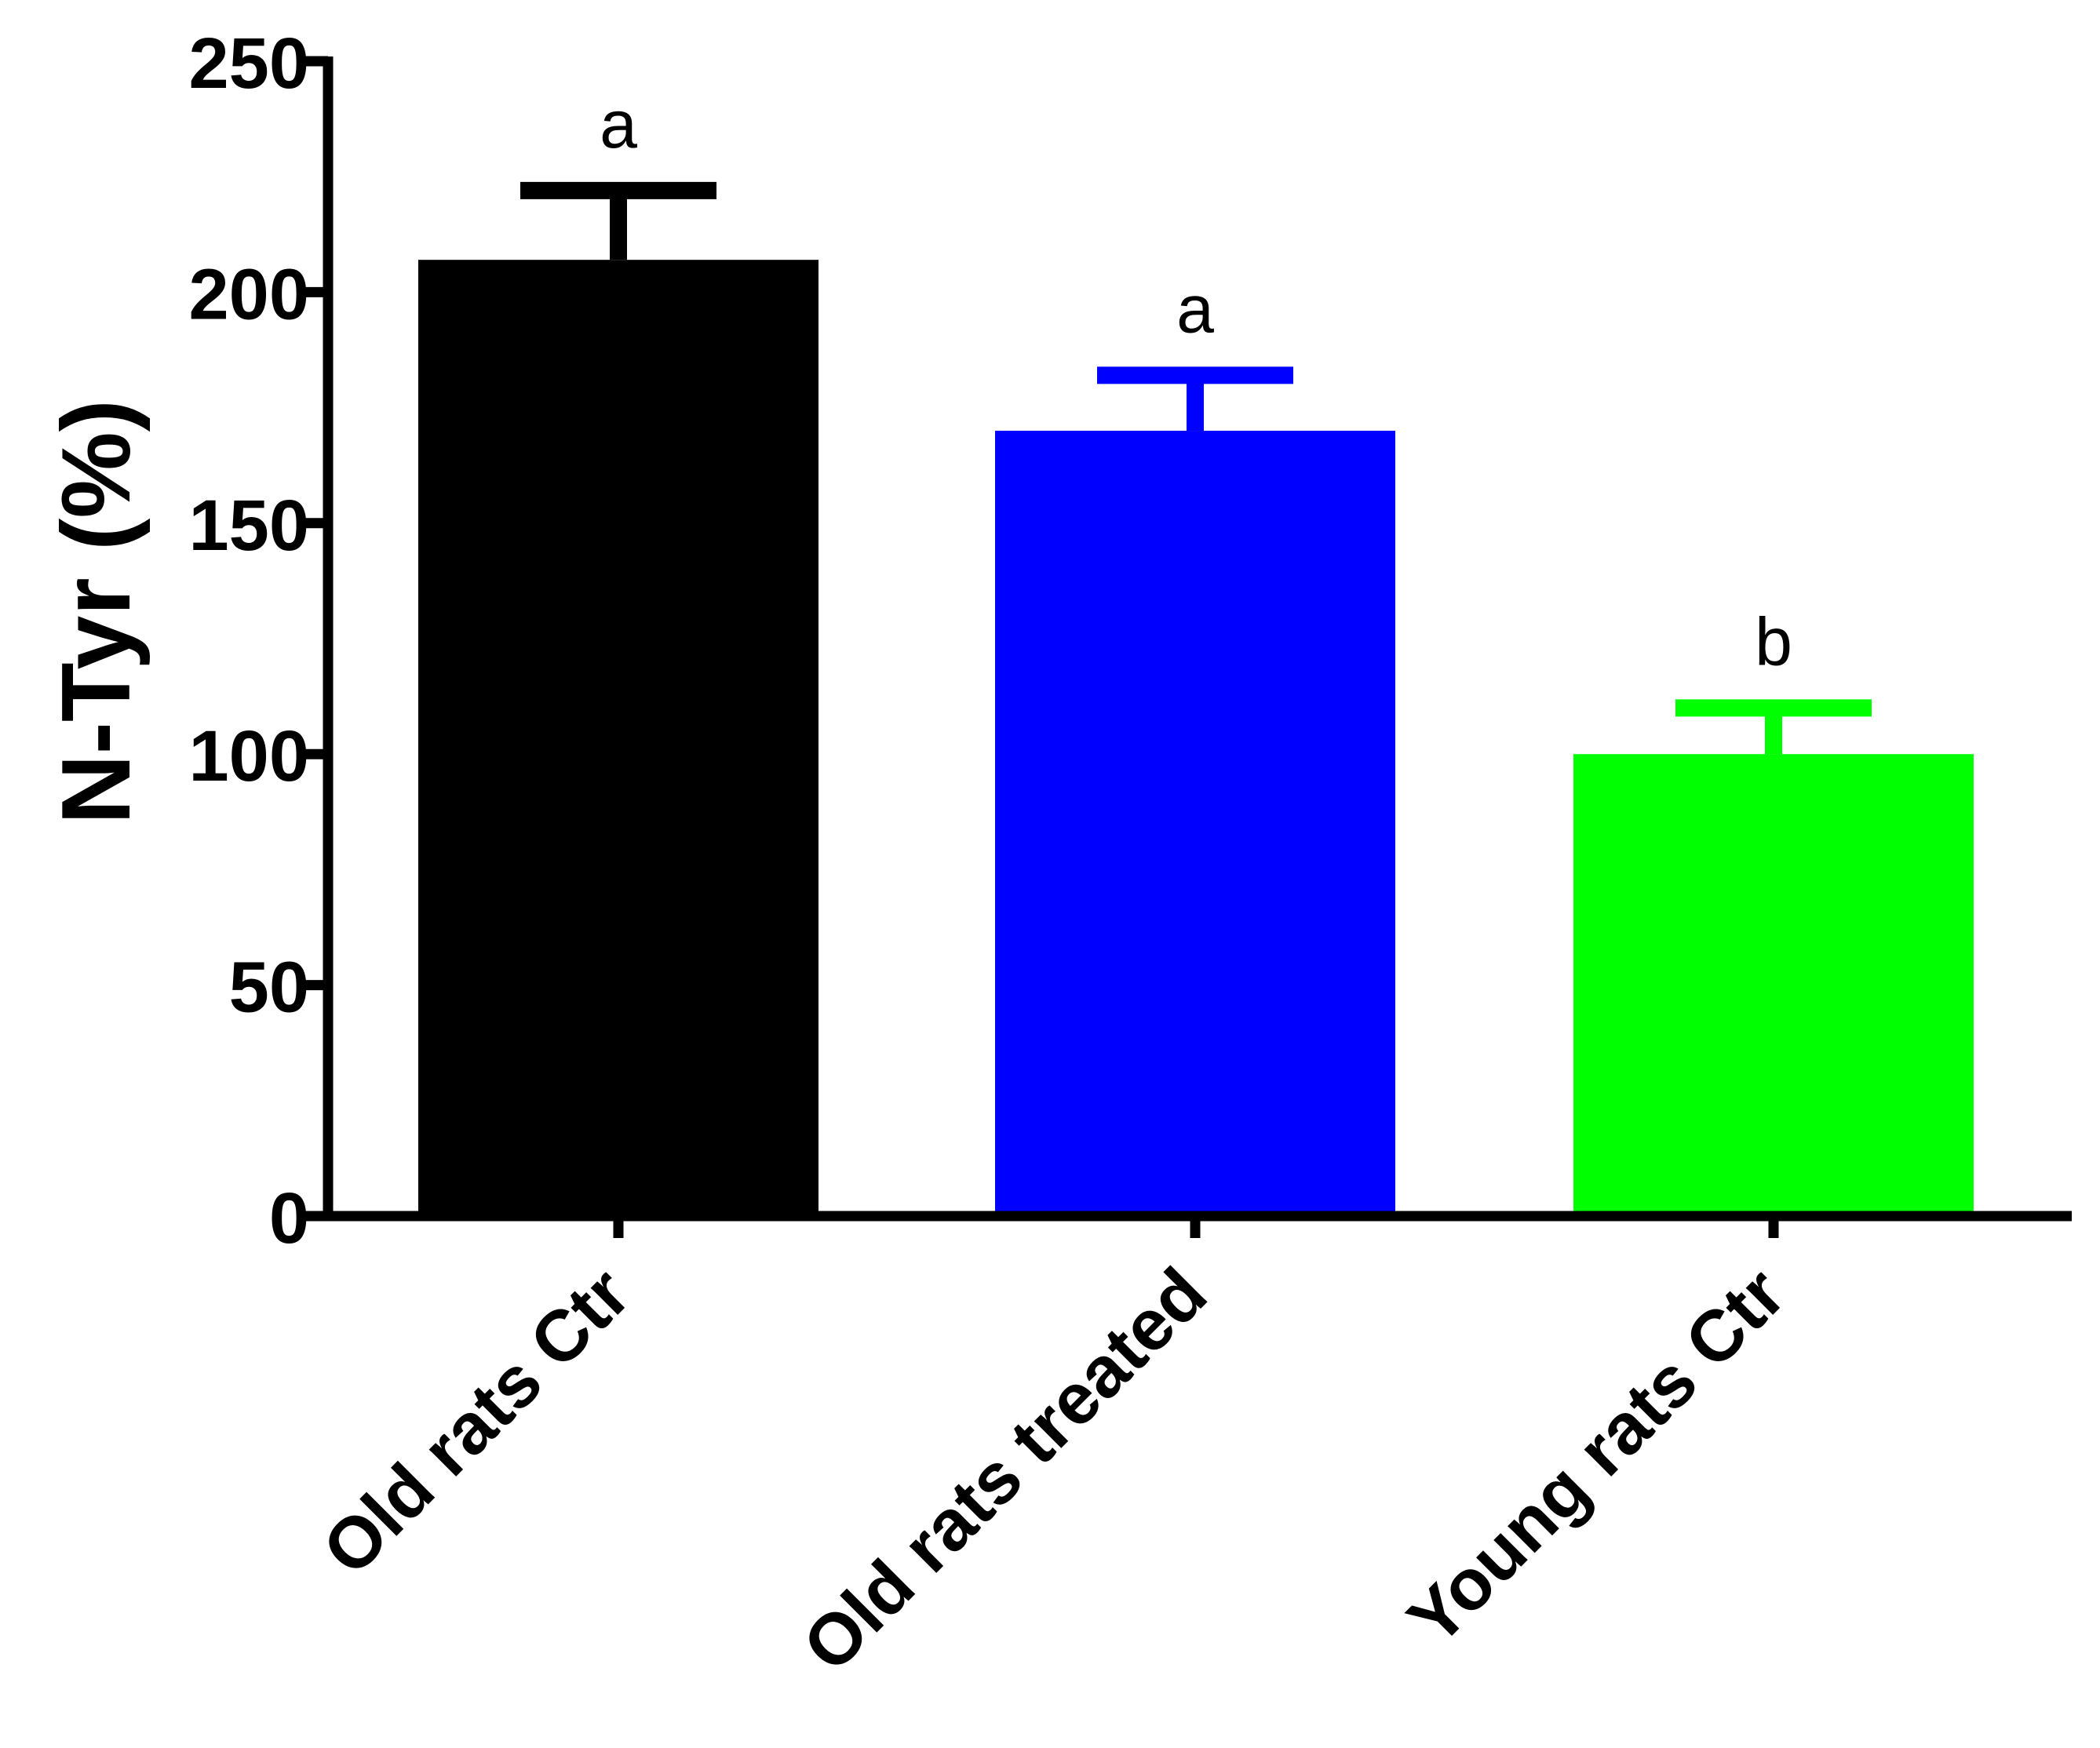 The image size is (2100, 1748). I want to click on y-tick-label: 100, so click(249, 756).